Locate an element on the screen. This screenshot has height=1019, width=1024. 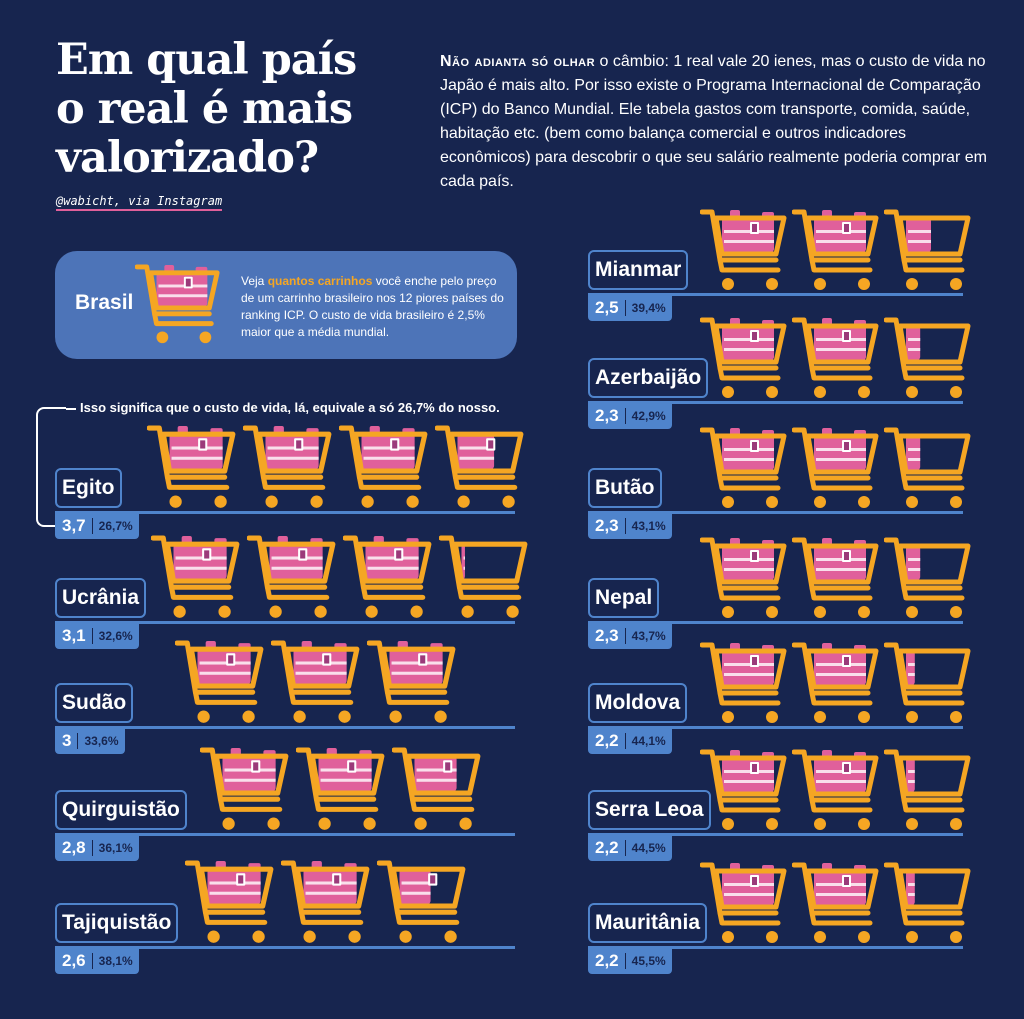
brasil-label: Brasil is located at coordinates (104, 302).